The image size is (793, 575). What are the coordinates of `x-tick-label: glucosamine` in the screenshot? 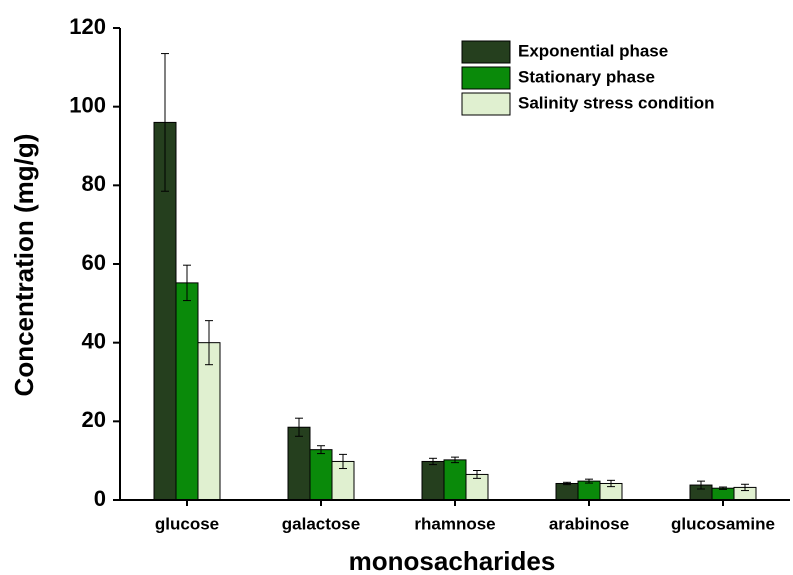 It's located at (723, 523).